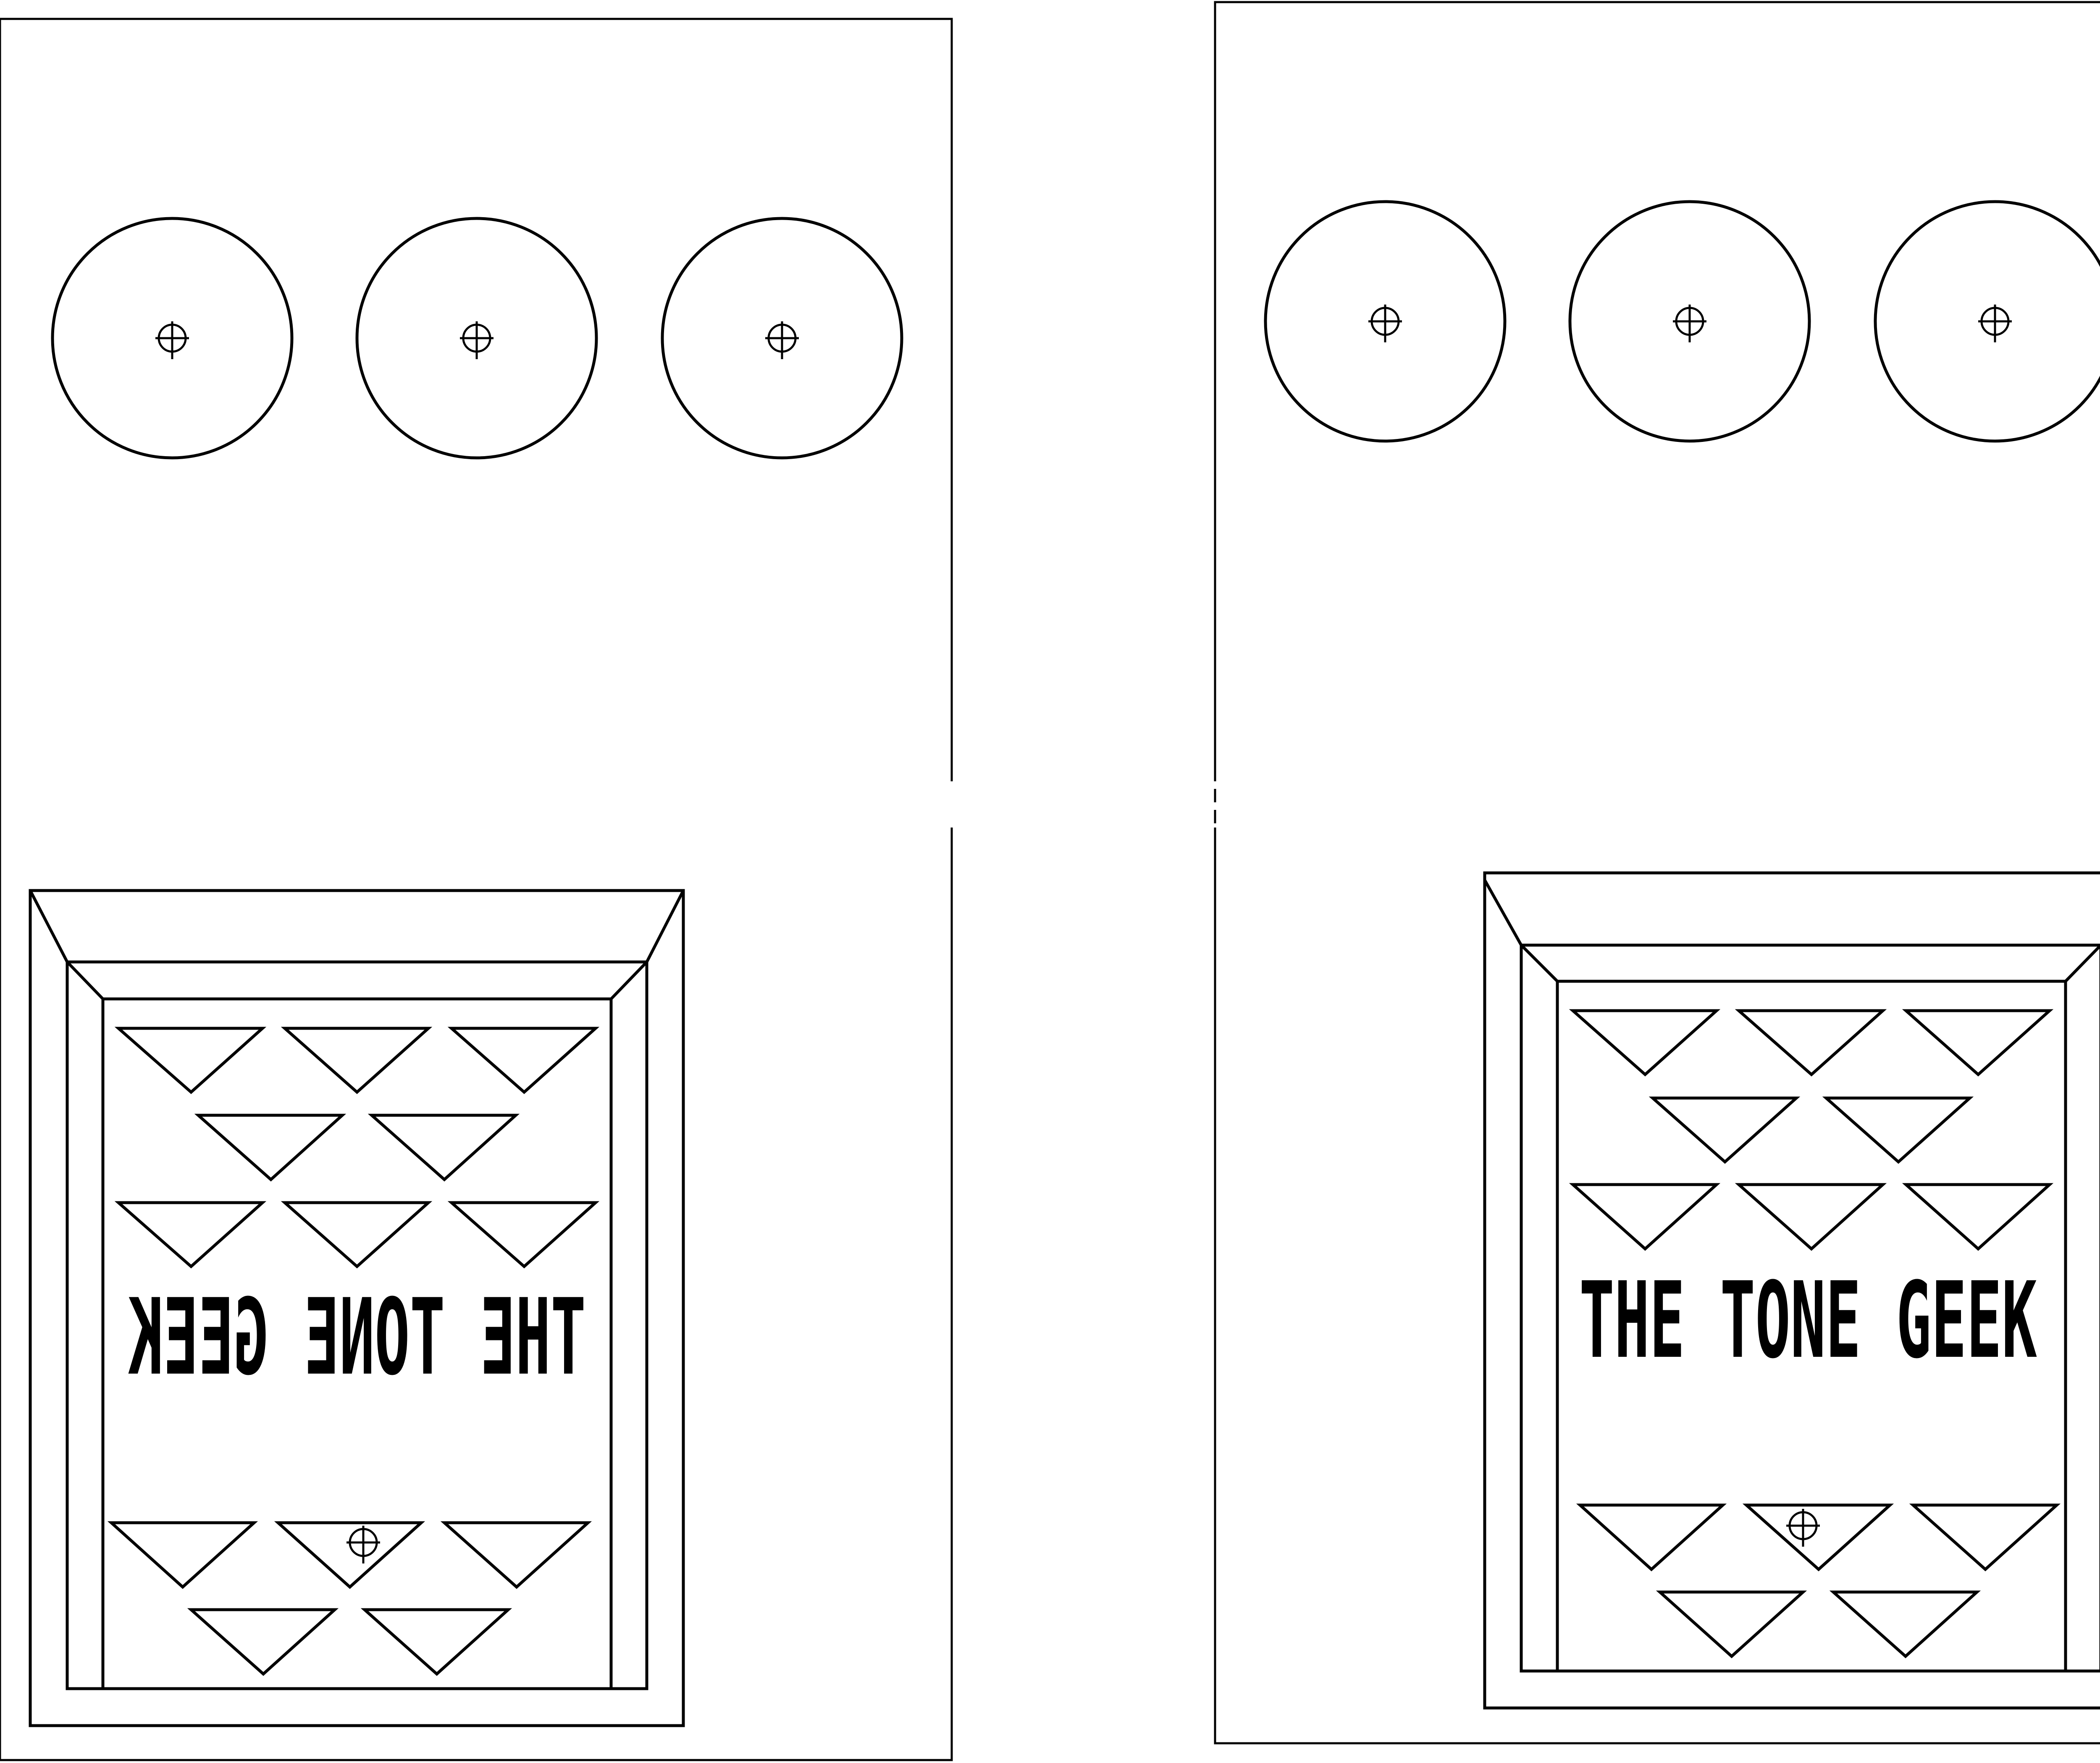  I want to click on left-logo-text: THE TONE GEEK, so click(357, 1337).